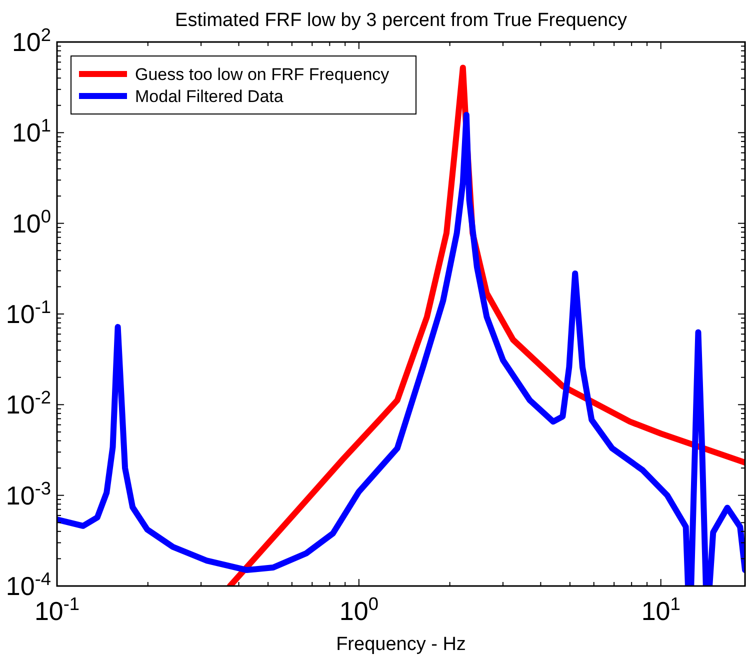 This screenshot has width=746, height=659. What do you see at coordinates (28, 404) in the screenshot?
I see `y-tick-label: 10$^{-2}$` at bounding box center [28, 404].